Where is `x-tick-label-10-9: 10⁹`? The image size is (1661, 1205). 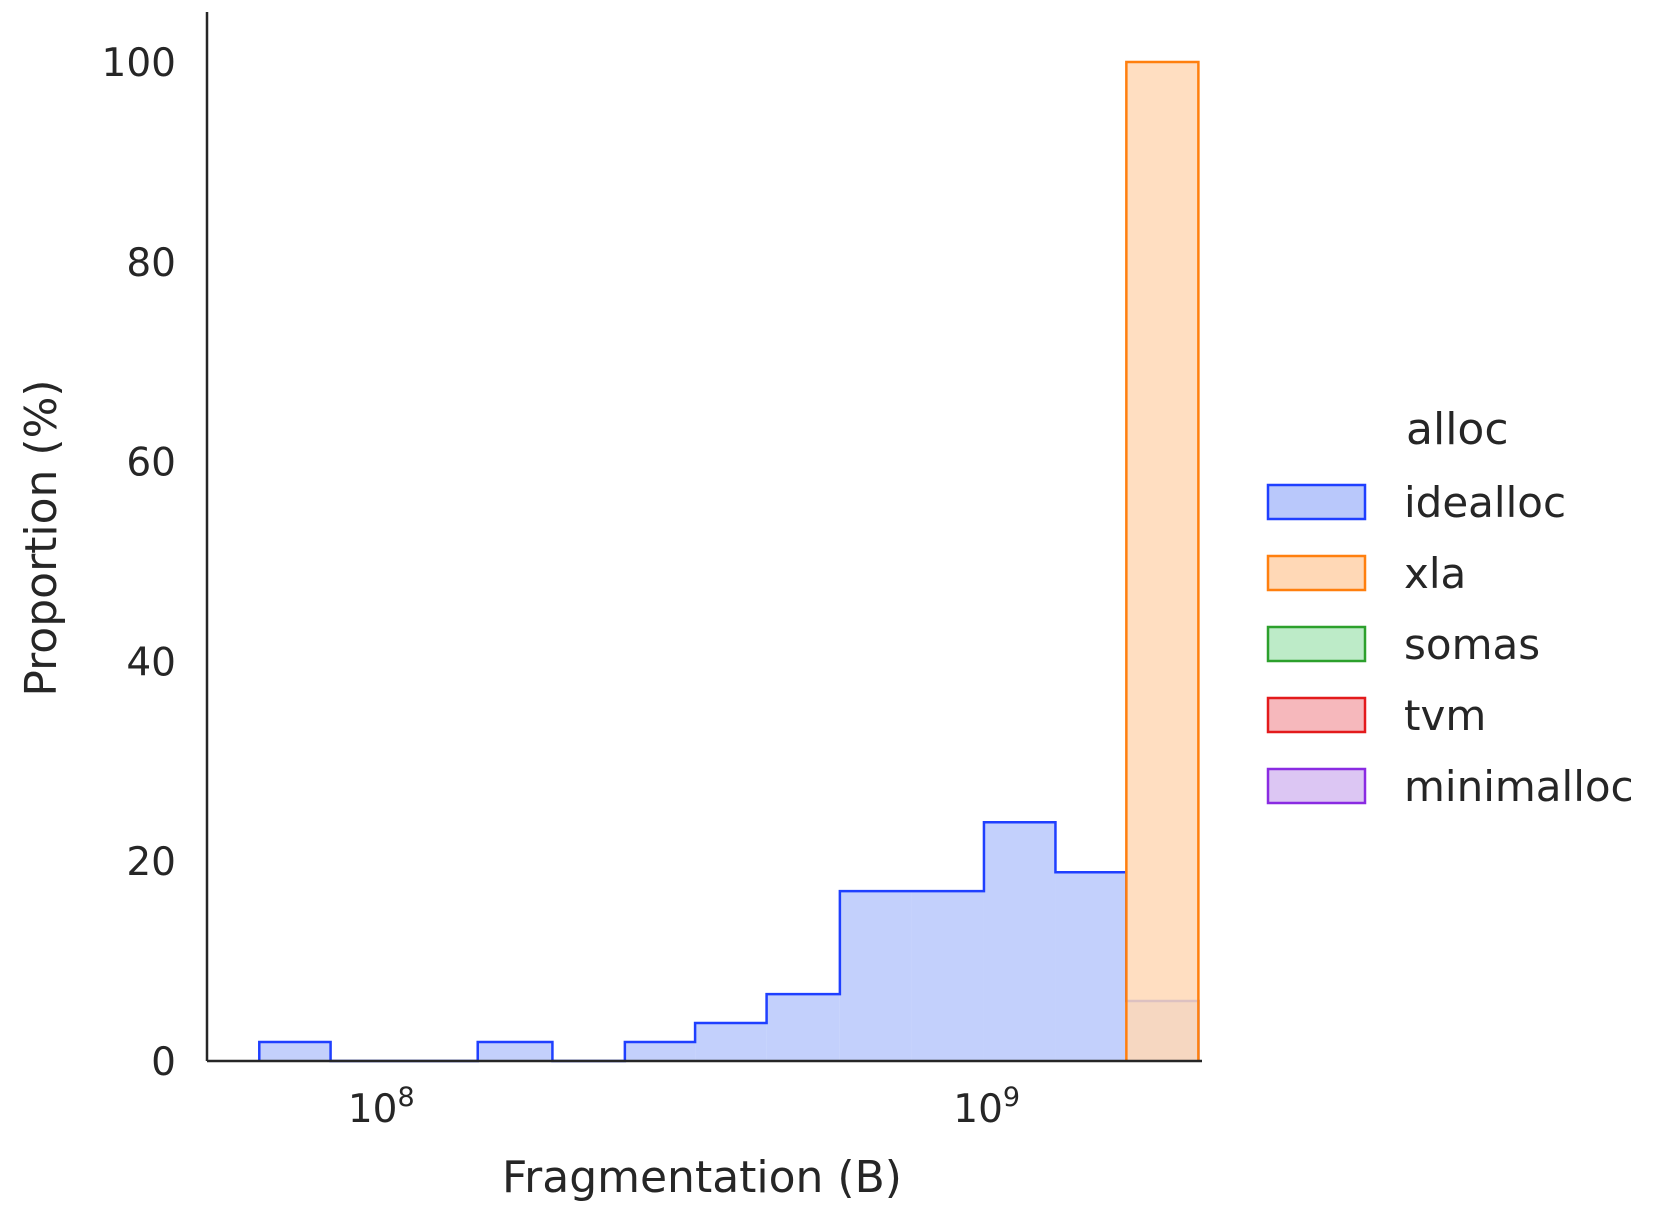
x-tick-label-10-9: 10⁹ is located at coordinates (986, 1107).